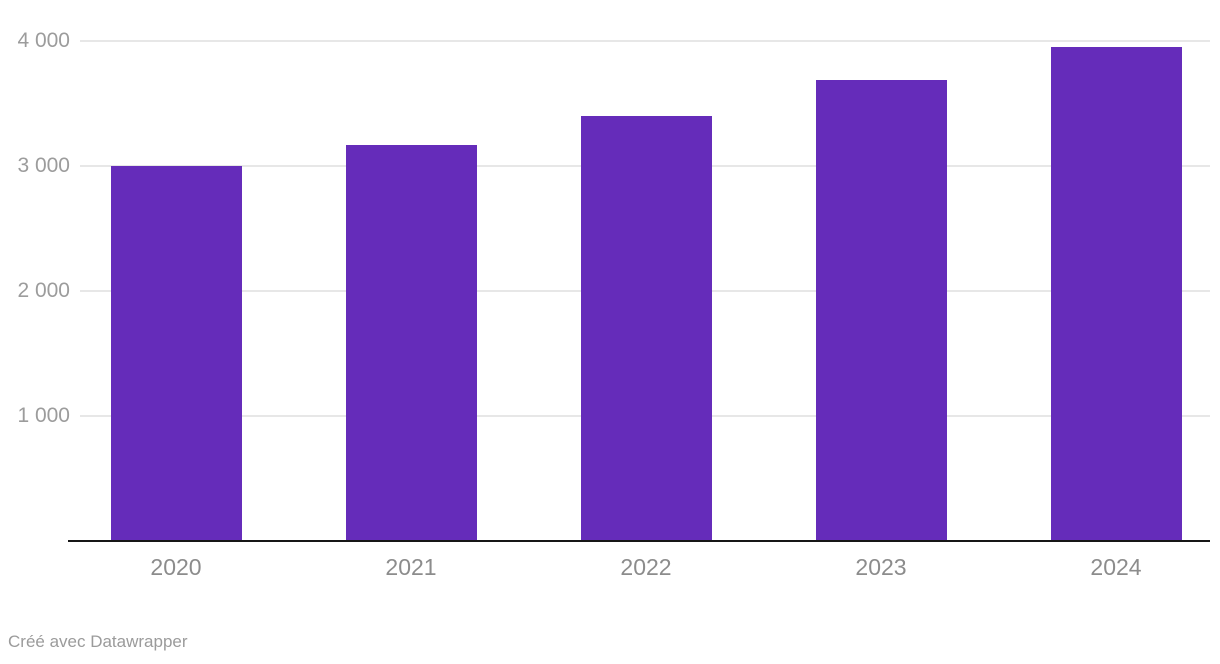 This screenshot has width=1220, height=664. I want to click on y-tick-label-1000: 1 000, so click(43, 415).